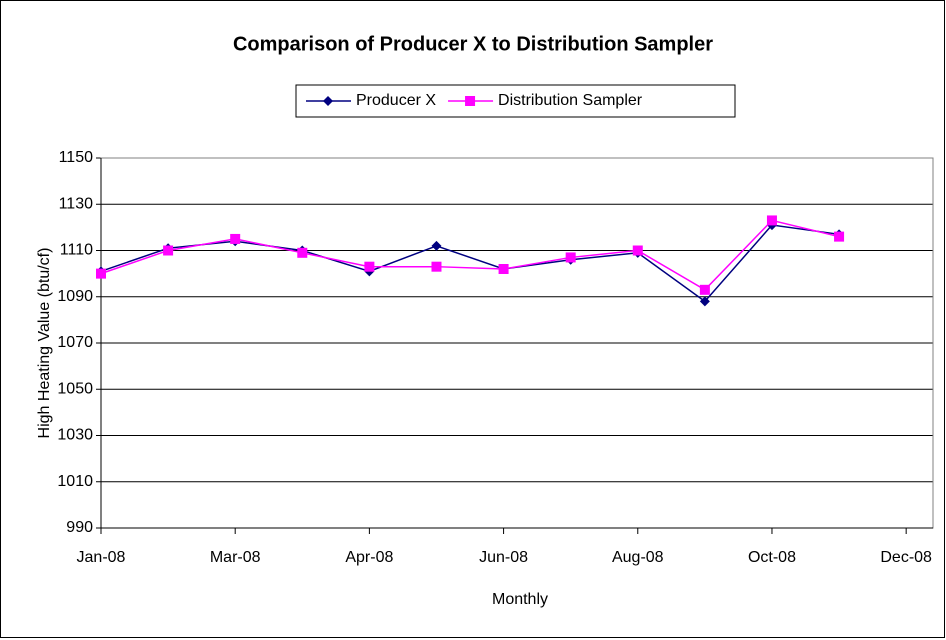 The width and height of the screenshot is (946, 640). What do you see at coordinates (570, 100) in the screenshot?
I see `legend-label: Distribution Sampler` at bounding box center [570, 100].